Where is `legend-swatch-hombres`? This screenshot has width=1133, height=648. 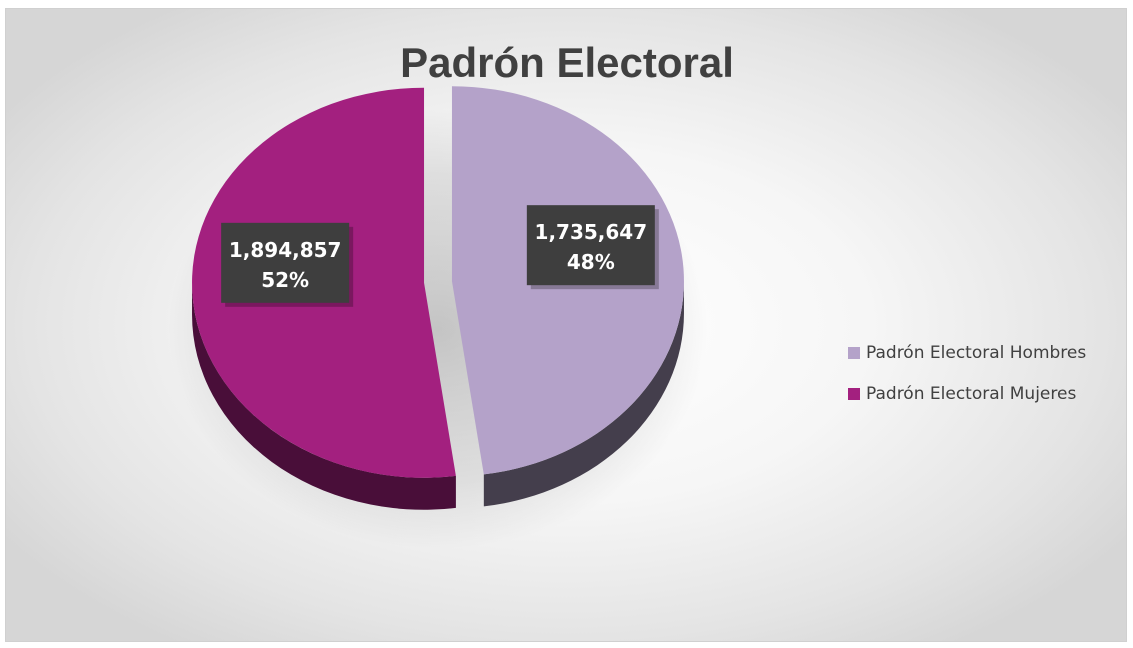 legend-swatch-hombres is located at coordinates (854, 352).